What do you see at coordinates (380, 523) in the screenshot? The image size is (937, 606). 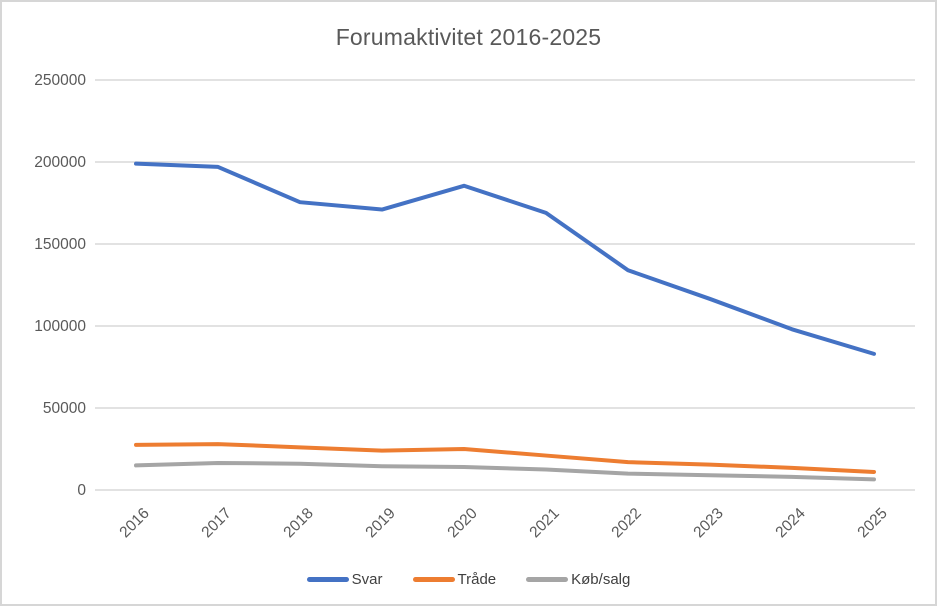 I see `x-axis-tick-label: 2019` at bounding box center [380, 523].